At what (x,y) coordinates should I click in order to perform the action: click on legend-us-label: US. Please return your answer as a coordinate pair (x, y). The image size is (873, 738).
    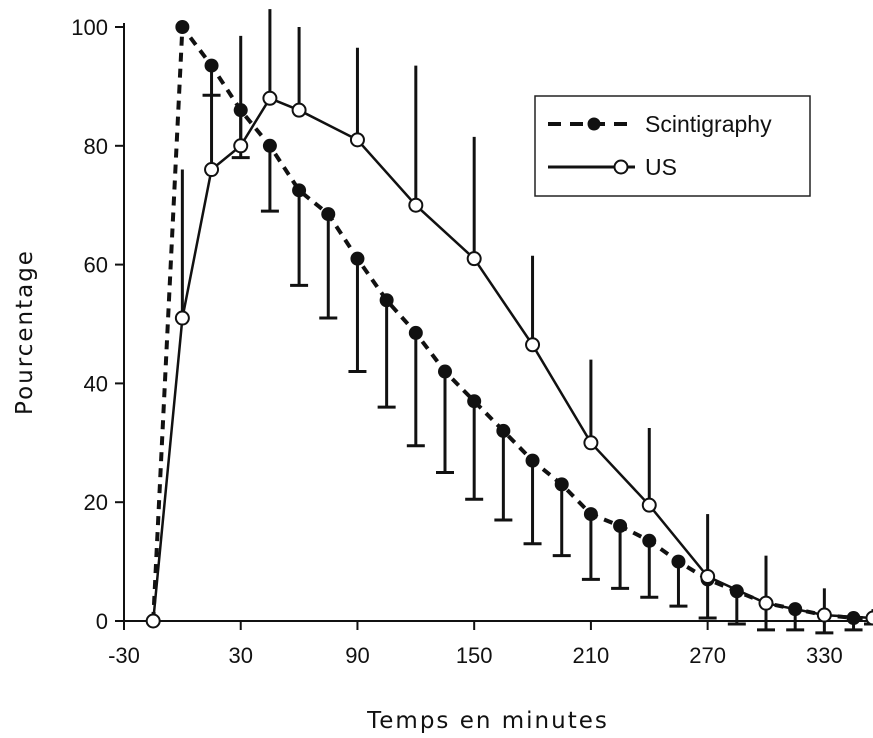
    Looking at the image, I should click on (661, 167).